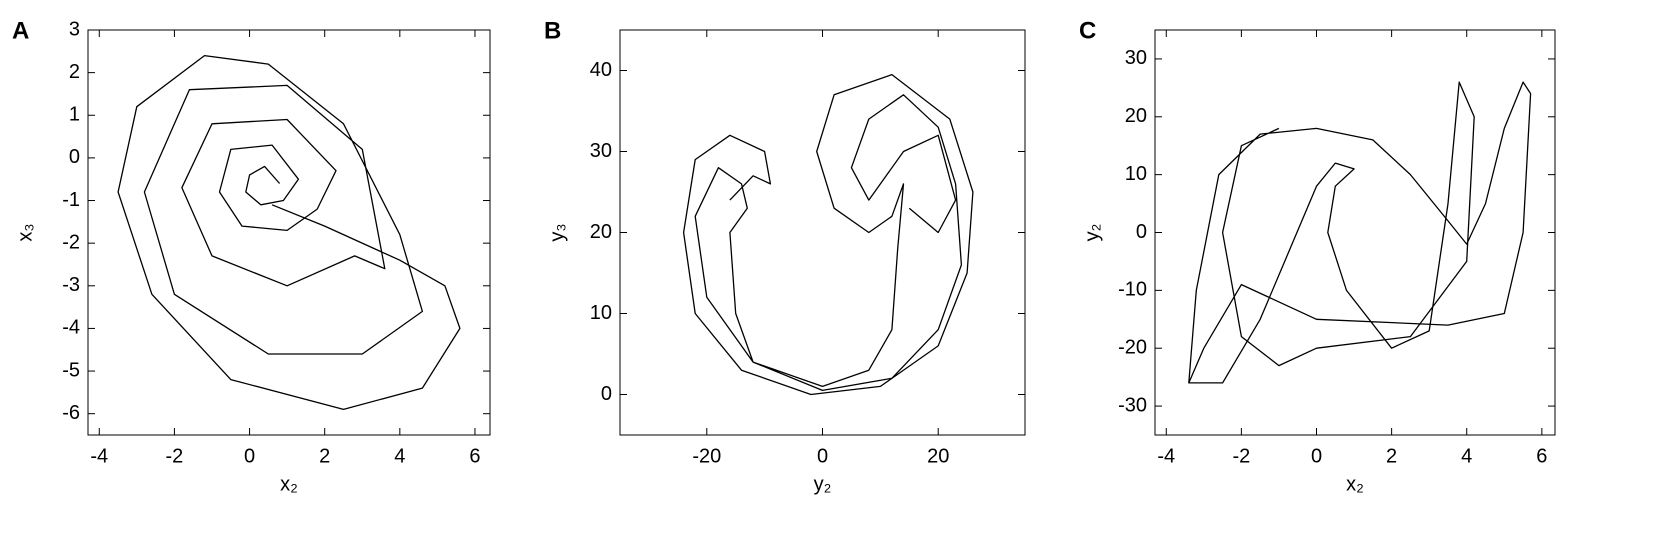 The image size is (1661, 540). Describe the element at coordinates (25, 232) in the screenshot. I see `y-axis-label: x₃` at that location.